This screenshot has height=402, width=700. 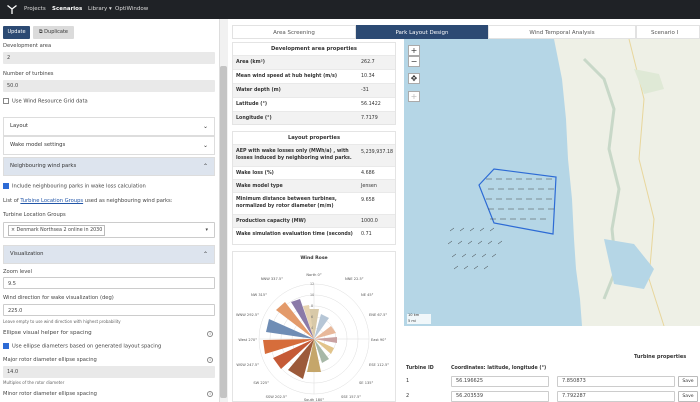 What do you see at coordinates (27, 254) in the screenshot?
I see `accordion-visualization-label: Visualization` at bounding box center [27, 254].